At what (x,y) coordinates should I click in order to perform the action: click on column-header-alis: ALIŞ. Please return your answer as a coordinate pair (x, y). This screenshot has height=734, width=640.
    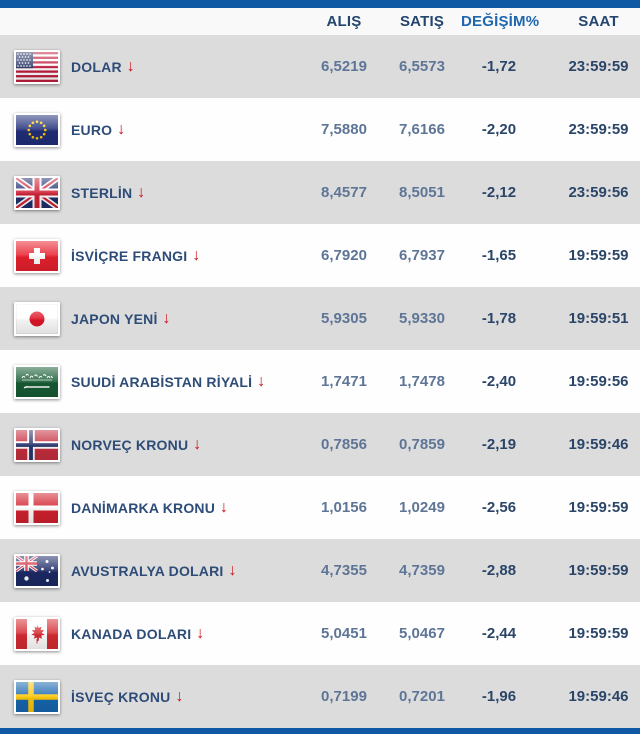
    Looking at the image, I should click on (344, 21).